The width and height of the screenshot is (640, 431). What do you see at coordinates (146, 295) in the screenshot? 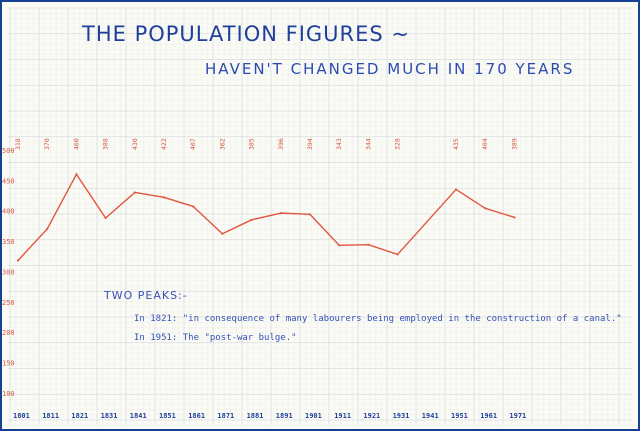
I see `annotation-heading: TWO PEAKS:-` at bounding box center [146, 295].